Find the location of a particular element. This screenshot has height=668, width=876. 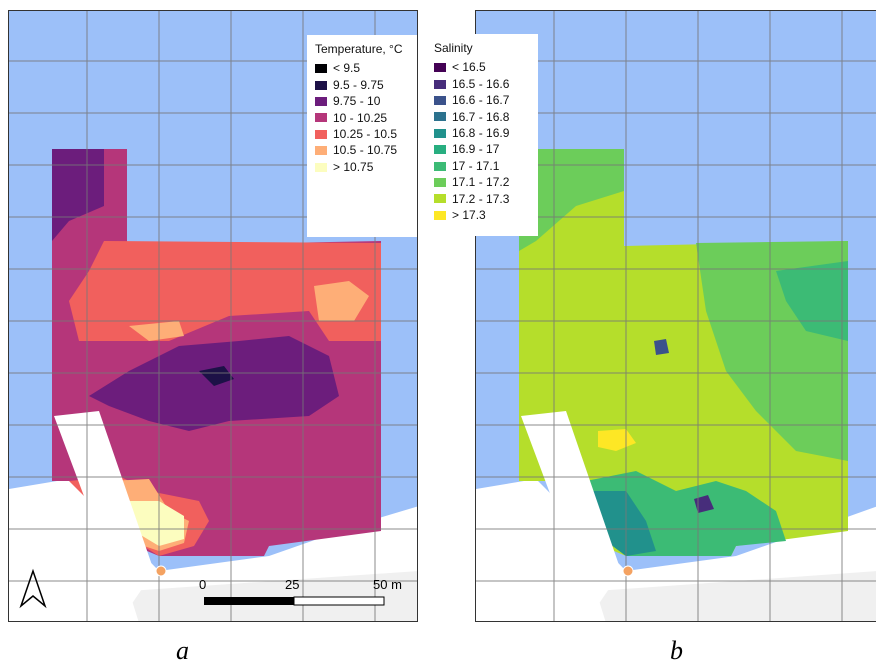

legend-item: > 10.75 is located at coordinates (366, 167).